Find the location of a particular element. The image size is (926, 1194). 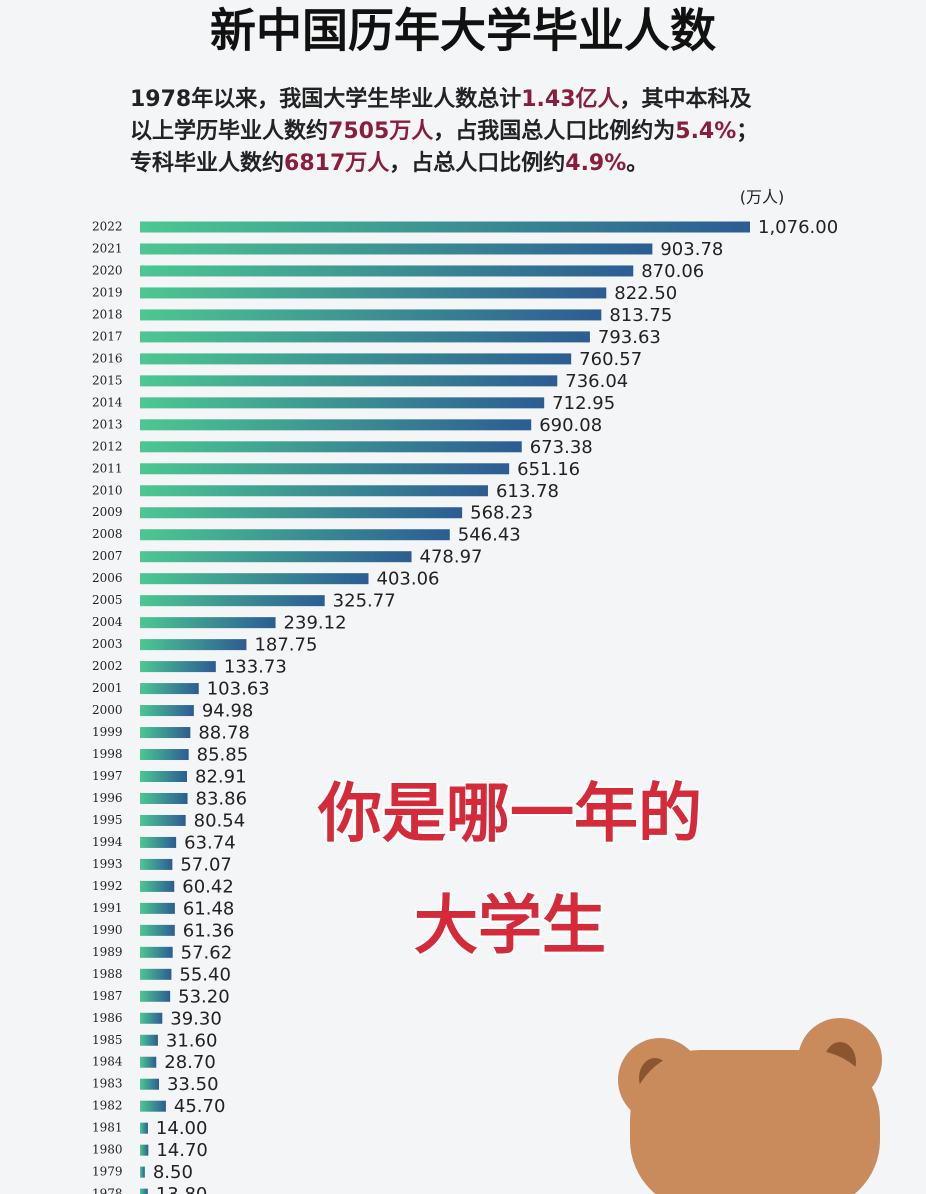

year-label: 1997 is located at coordinates (107, 776).